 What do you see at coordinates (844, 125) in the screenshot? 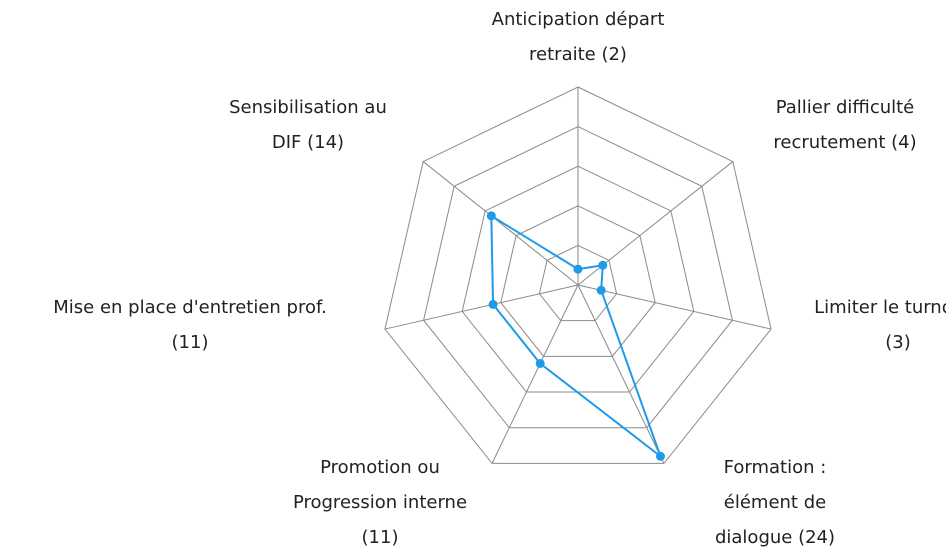
I see `axis-label: Pallier difficulté recrutement (4)` at bounding box center [844, 125].